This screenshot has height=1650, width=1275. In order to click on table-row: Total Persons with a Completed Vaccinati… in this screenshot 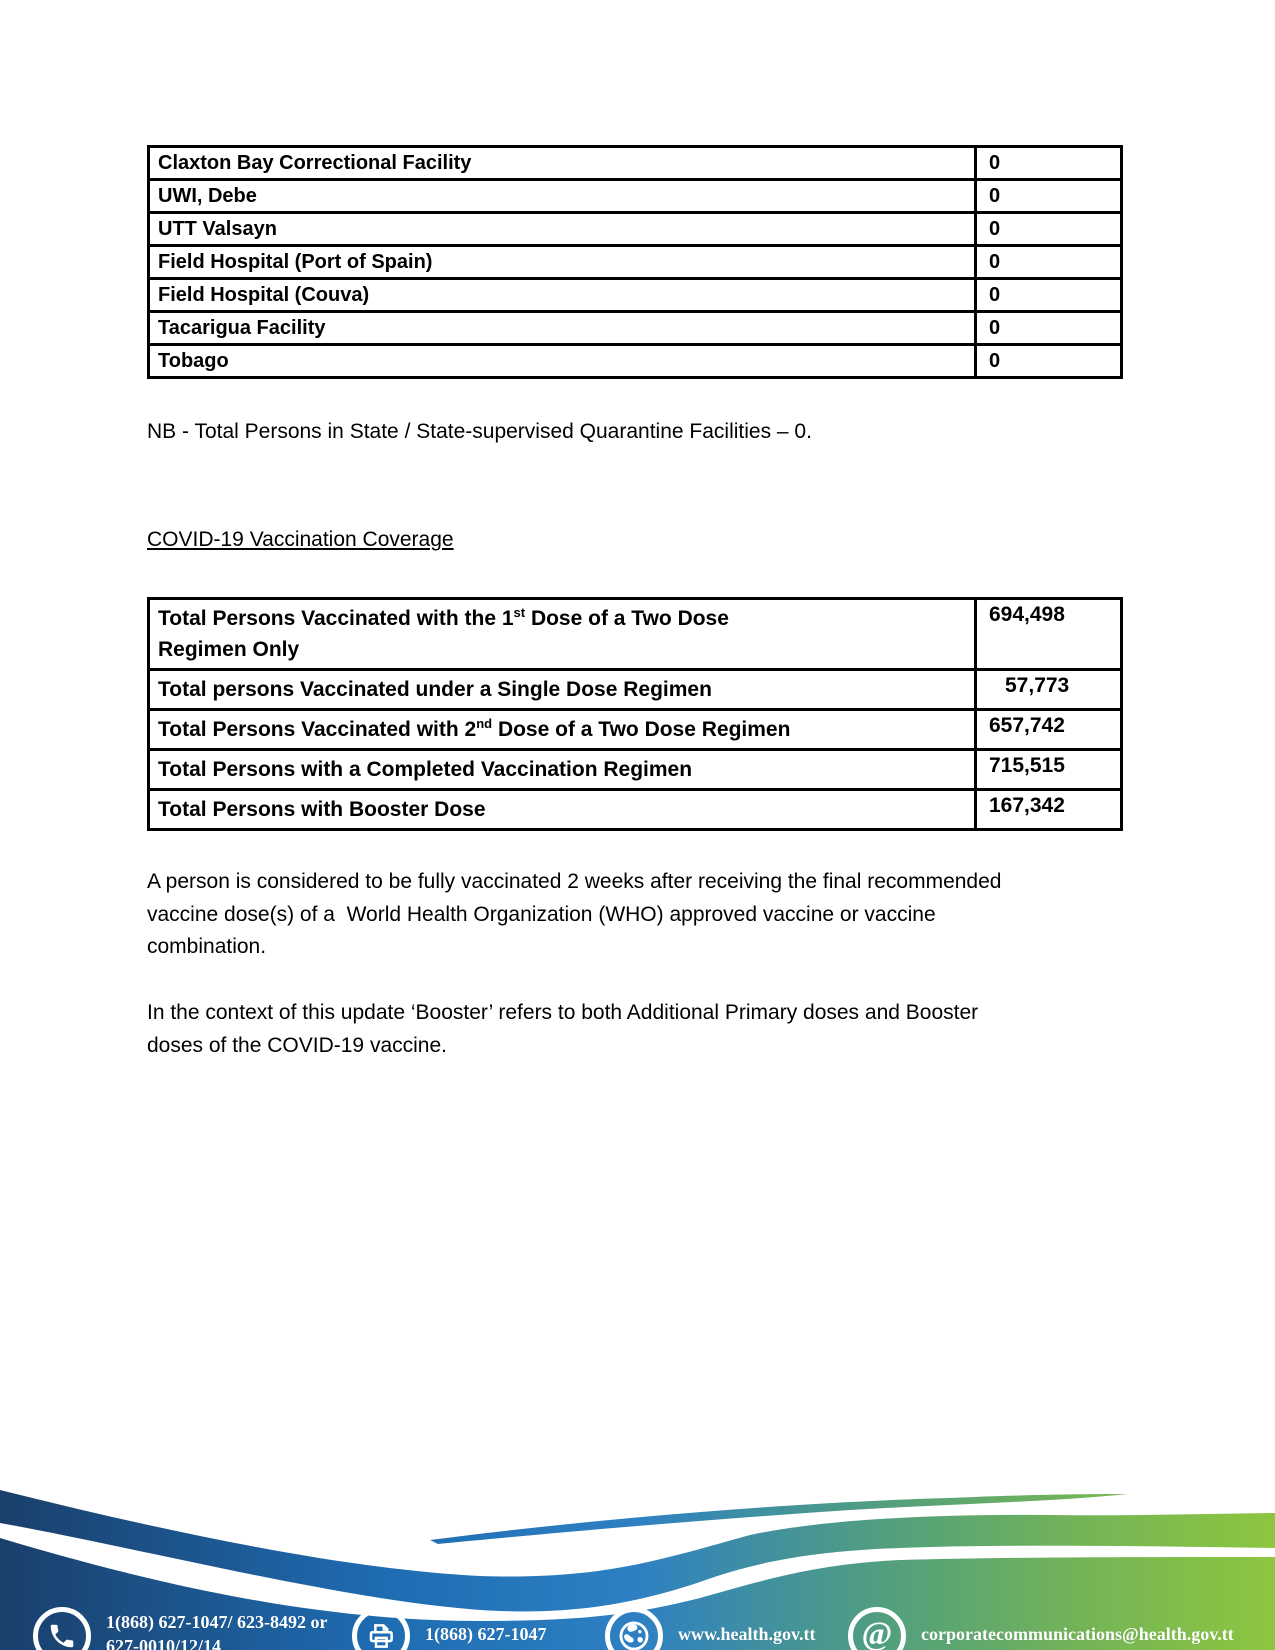, I will do `click(635, 769)`.